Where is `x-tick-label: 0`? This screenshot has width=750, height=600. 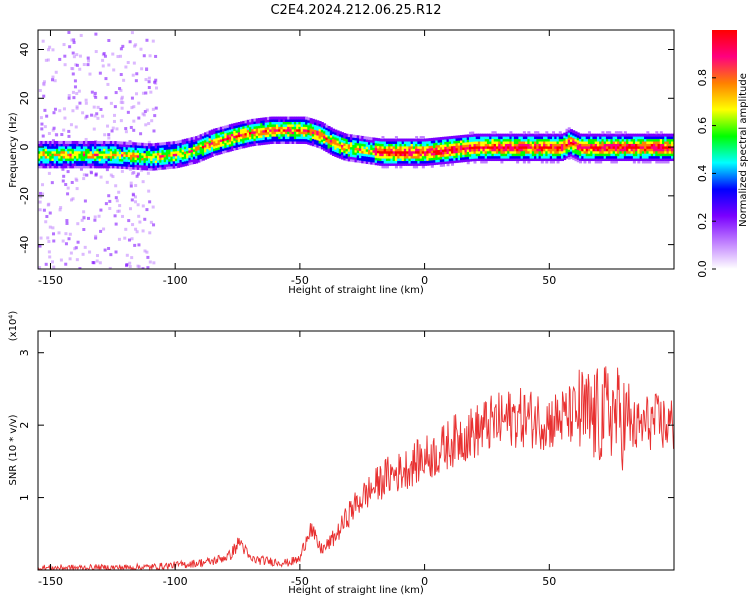 x-tick-label: 0 is located at coordinates (424, 280).